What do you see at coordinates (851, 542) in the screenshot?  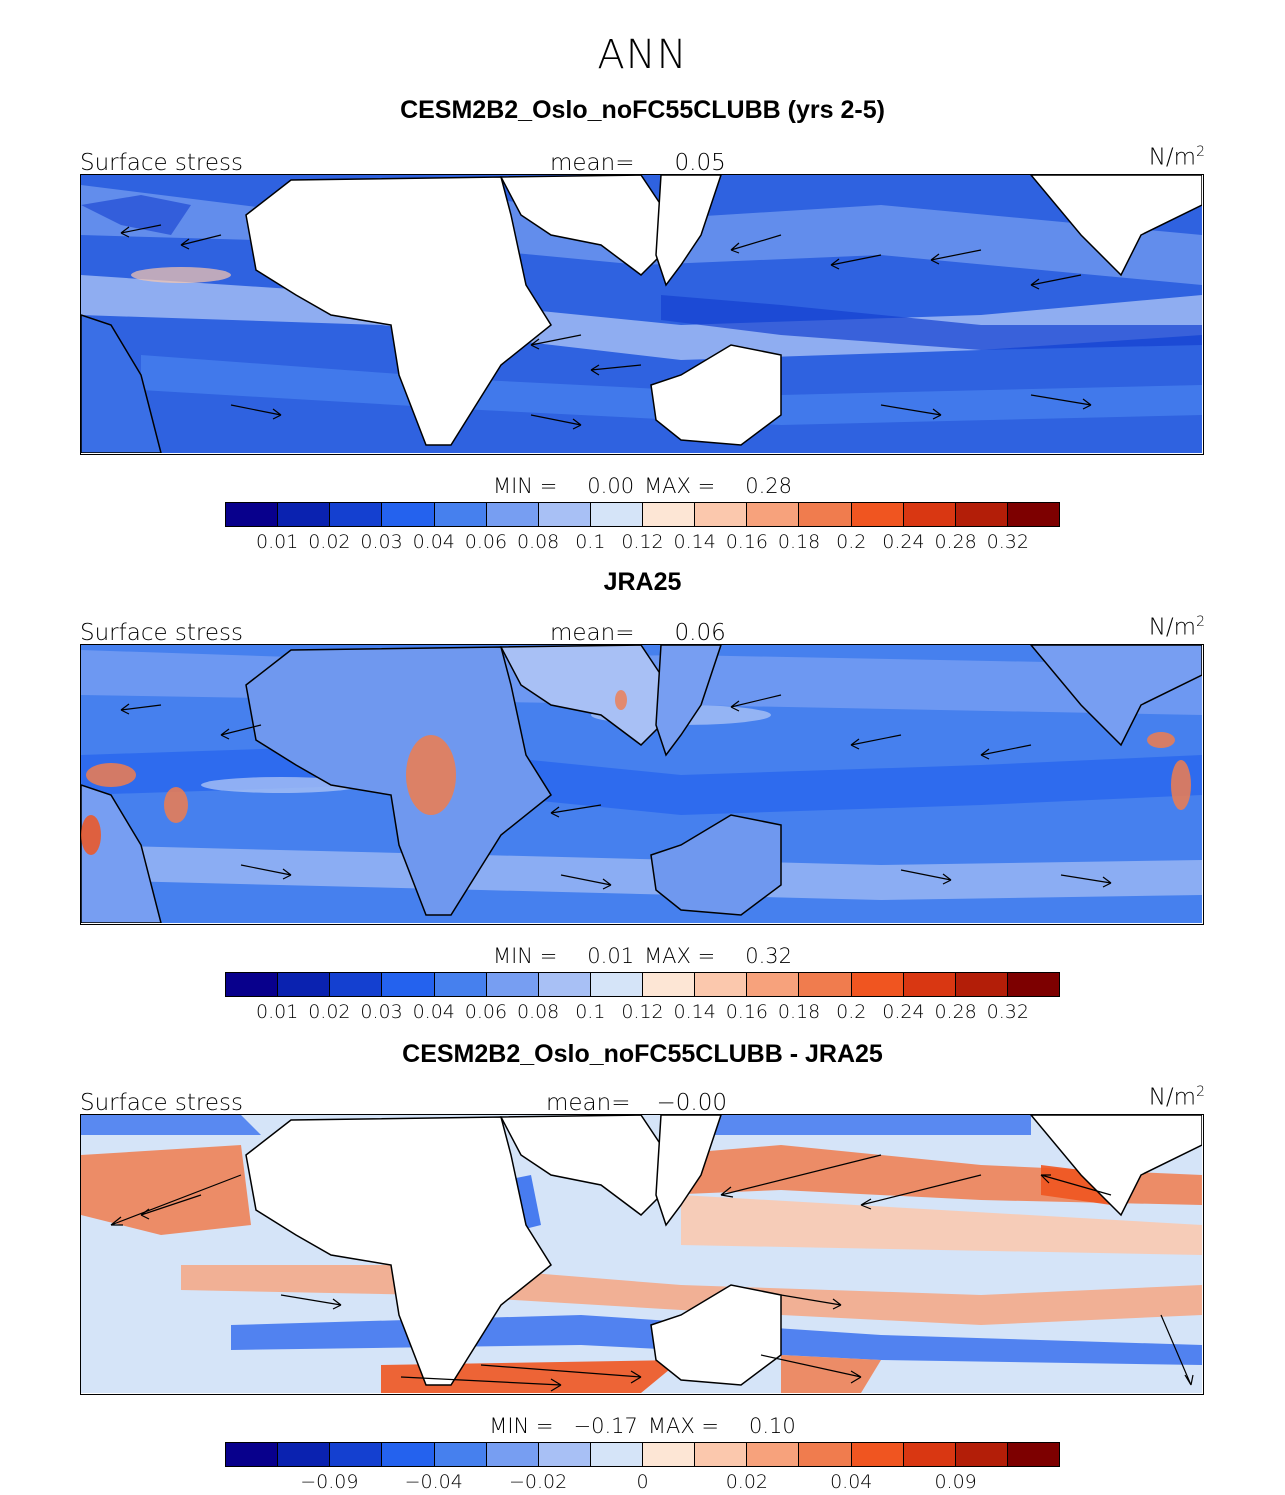 I see `colorbar-tick-label: 0.2` at bounding box center [851, 542].